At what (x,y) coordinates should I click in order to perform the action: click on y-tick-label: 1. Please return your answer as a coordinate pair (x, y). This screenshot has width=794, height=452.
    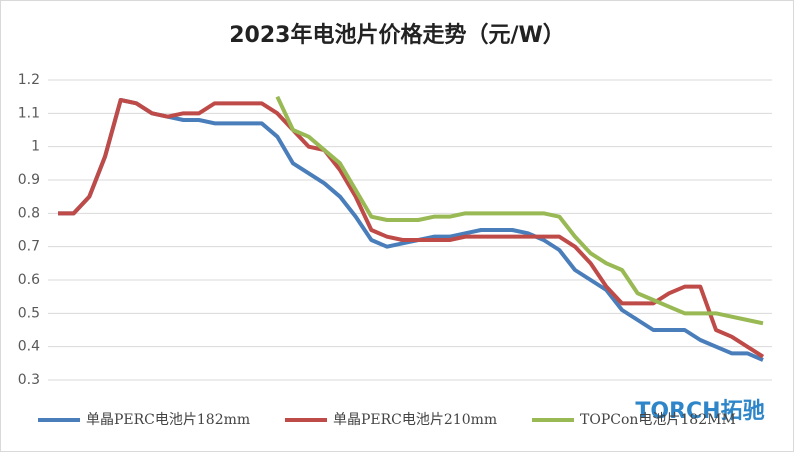
    Looking at the image, I should click on (35, 147).